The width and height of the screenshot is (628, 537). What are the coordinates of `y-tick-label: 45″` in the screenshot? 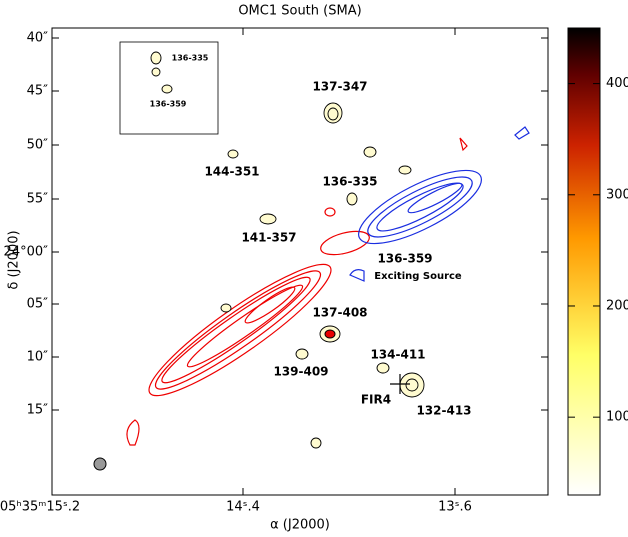 It's located at (38, 91).